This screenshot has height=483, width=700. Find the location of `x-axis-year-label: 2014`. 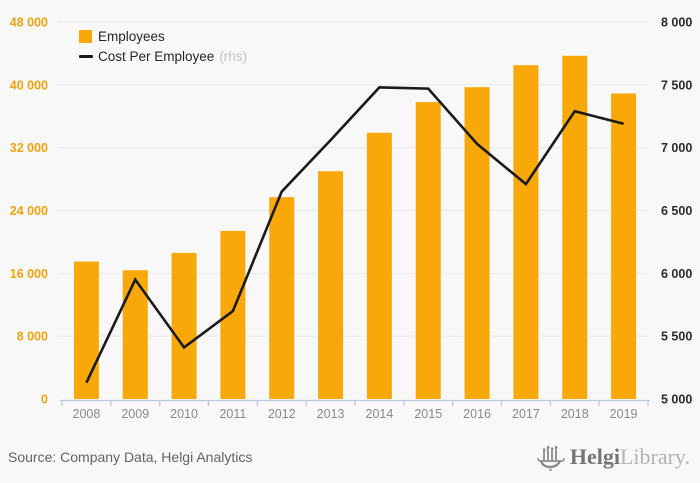

x-axis-year-label: 2014 is located at coordinates (380, 414).